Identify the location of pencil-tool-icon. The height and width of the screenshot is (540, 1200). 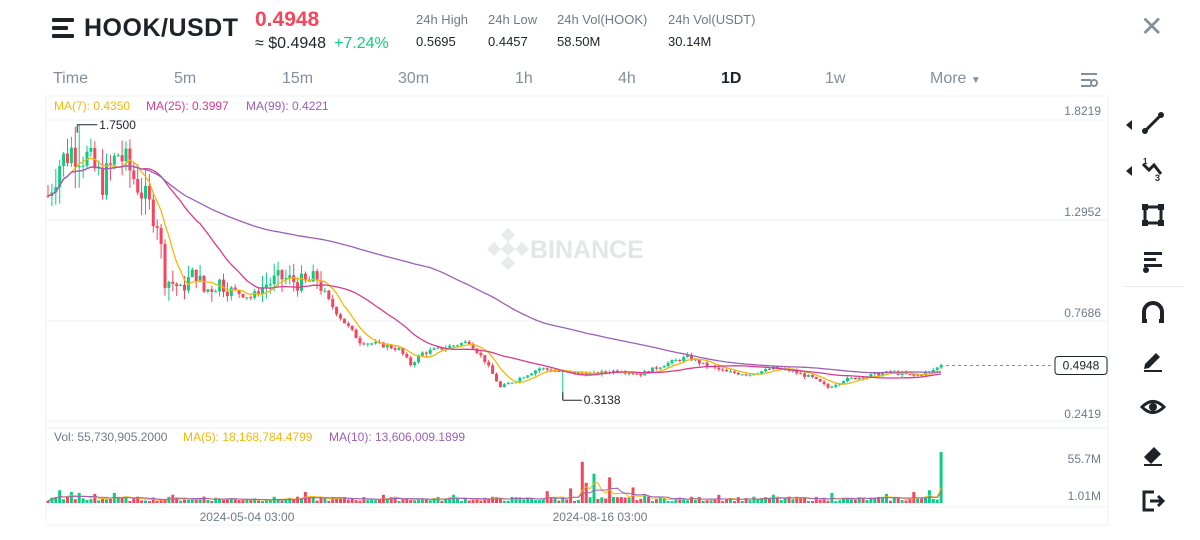
(1153, 360).